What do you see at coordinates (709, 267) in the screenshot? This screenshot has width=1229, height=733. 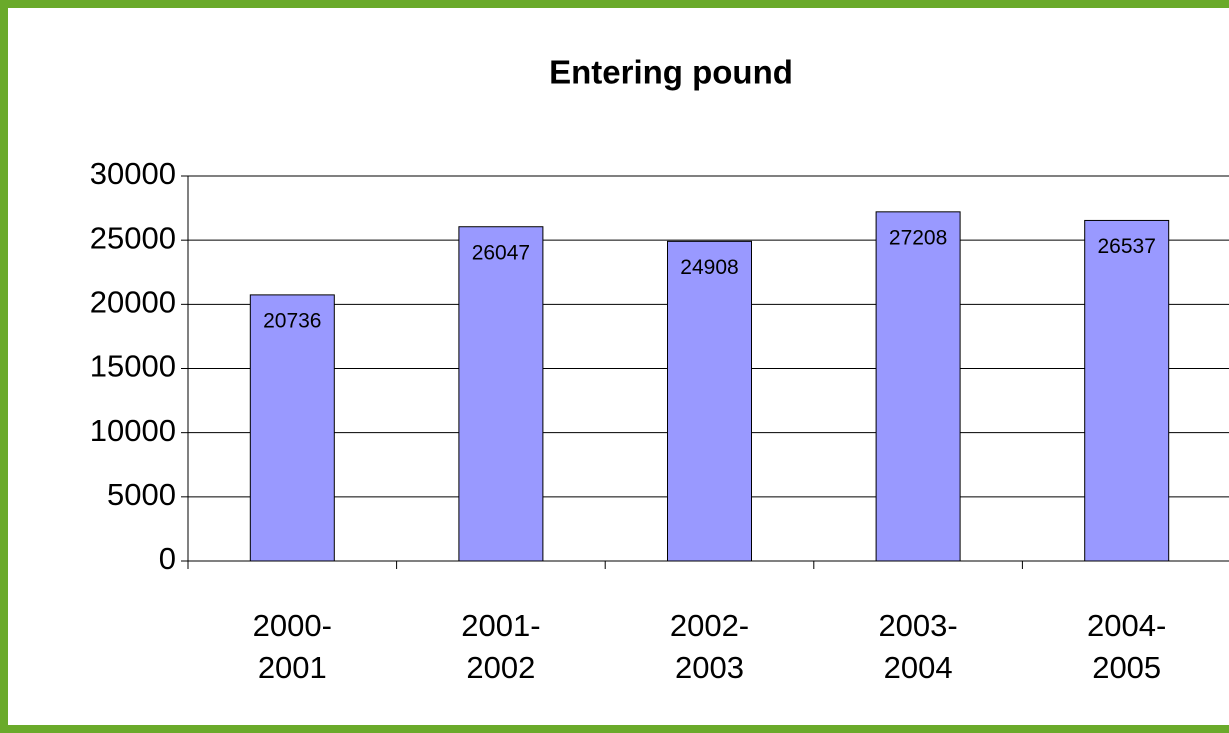 I see `data-label: 24908` at bounding box center [709, 267].